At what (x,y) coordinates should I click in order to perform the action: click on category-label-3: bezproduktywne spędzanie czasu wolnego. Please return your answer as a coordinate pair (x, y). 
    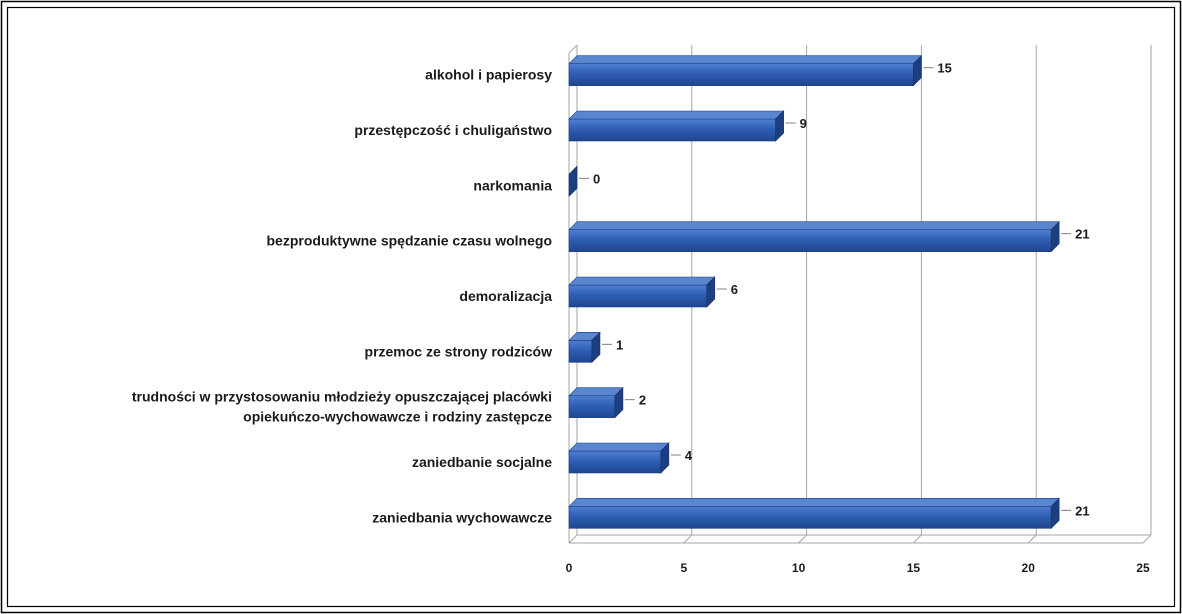
    Looking at the image, I should click on (410, 241).